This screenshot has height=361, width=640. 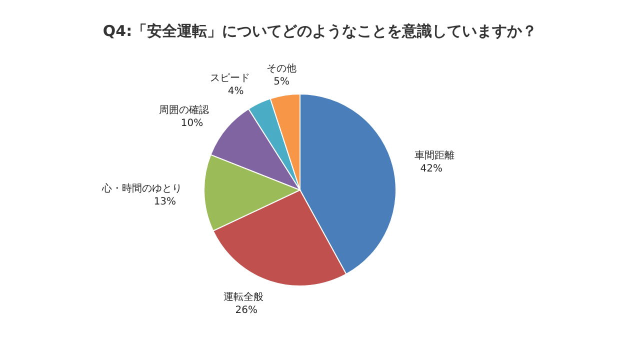 I want to click on data-label: 13%, so click(x=165, y=202).